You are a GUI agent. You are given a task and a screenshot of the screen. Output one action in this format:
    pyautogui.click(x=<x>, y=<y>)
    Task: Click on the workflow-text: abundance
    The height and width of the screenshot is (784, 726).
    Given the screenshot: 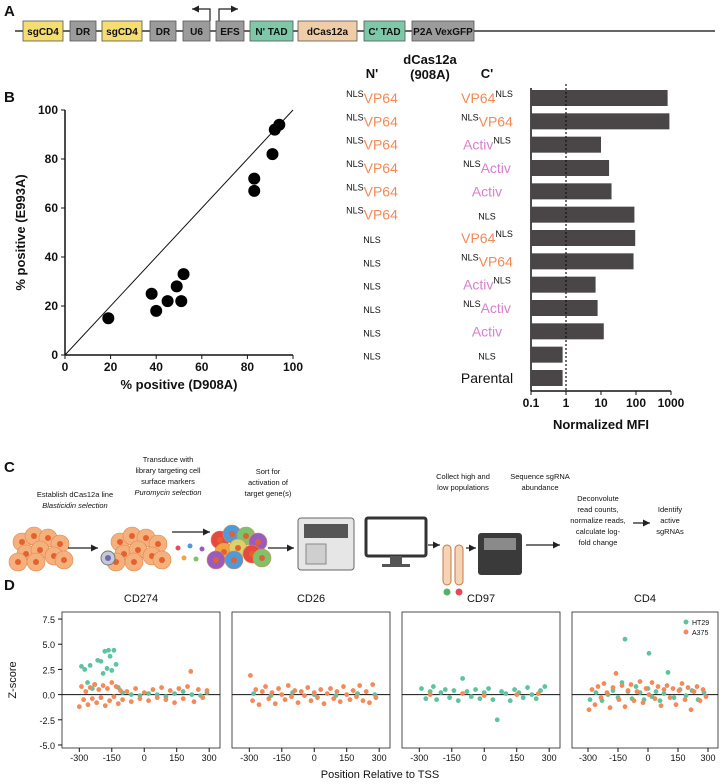 What is the action you would take?
    pyautogui.click(x=539, y=487)
    